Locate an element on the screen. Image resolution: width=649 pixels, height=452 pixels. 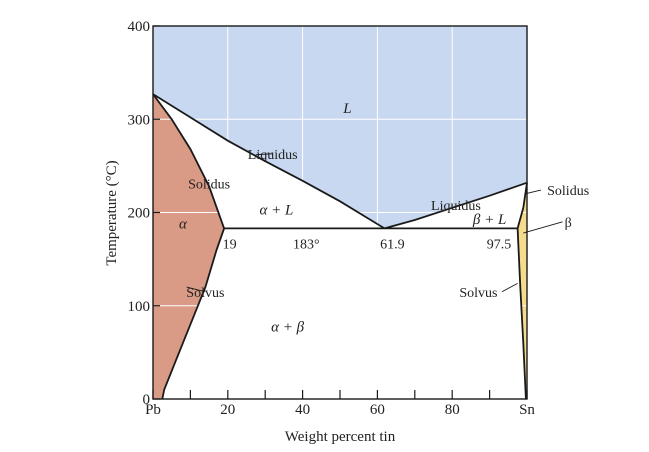
alpha-region is located at coordinates (189, 246).